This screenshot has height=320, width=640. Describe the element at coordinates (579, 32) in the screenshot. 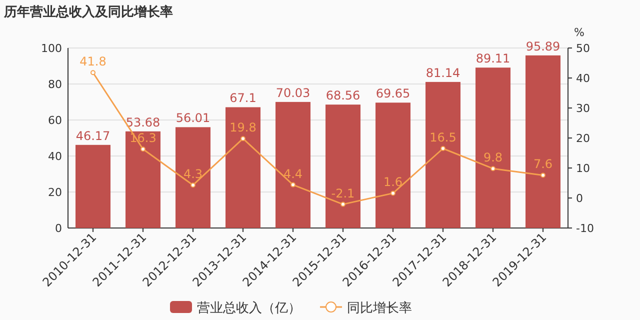

I see `y2-axis-title: %` at that location.